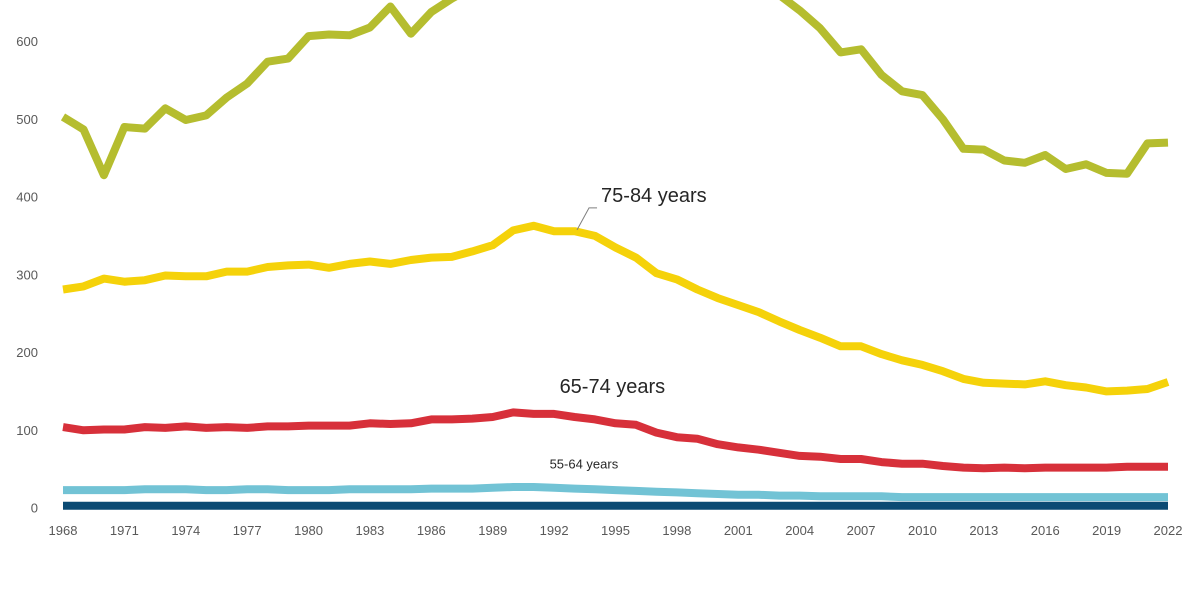  What do you see at coordinates (587, 219) in the screenshot?
I see `annotation-leader-75-84-years` at bounding box center [587, 219].